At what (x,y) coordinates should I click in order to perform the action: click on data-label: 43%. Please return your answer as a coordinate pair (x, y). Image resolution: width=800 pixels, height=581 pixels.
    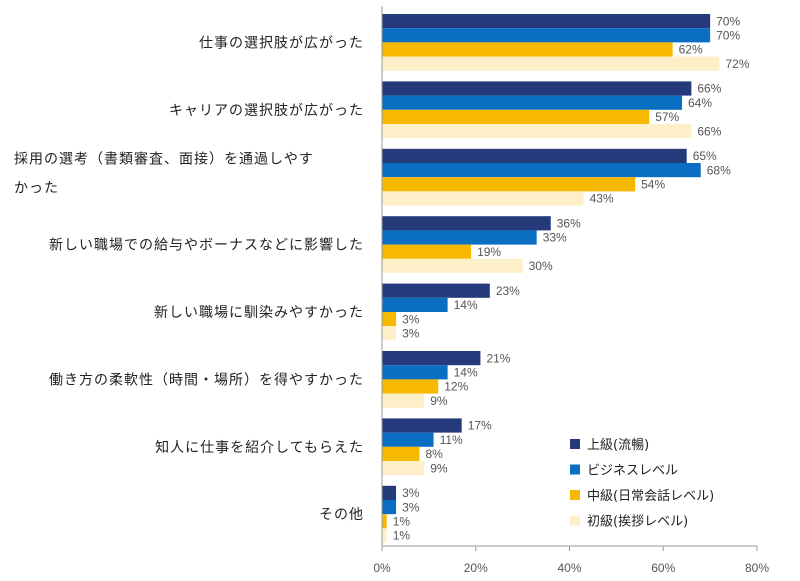
    Looking at the image, I should click on (602, 199).